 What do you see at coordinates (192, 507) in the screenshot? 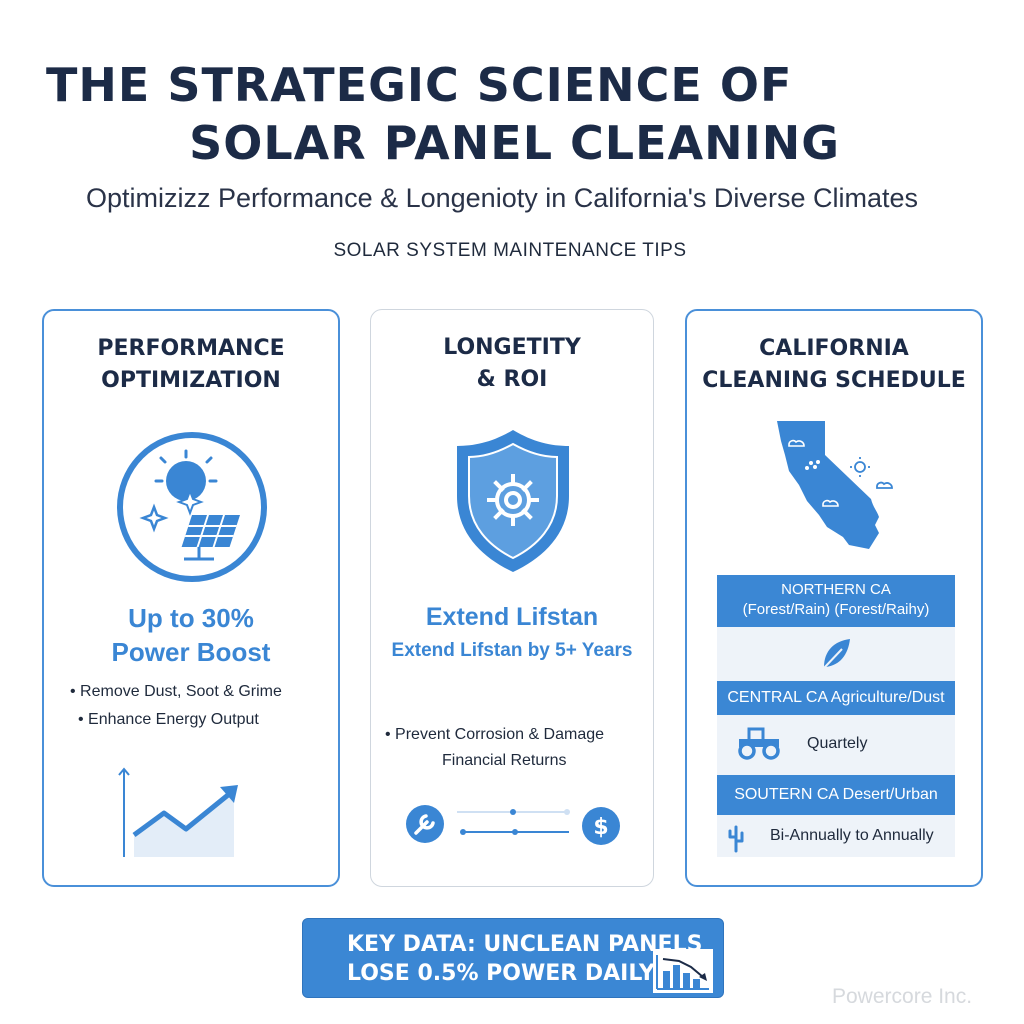
I see `sun-solar-panel-icon` at bounding box center [192, 507].